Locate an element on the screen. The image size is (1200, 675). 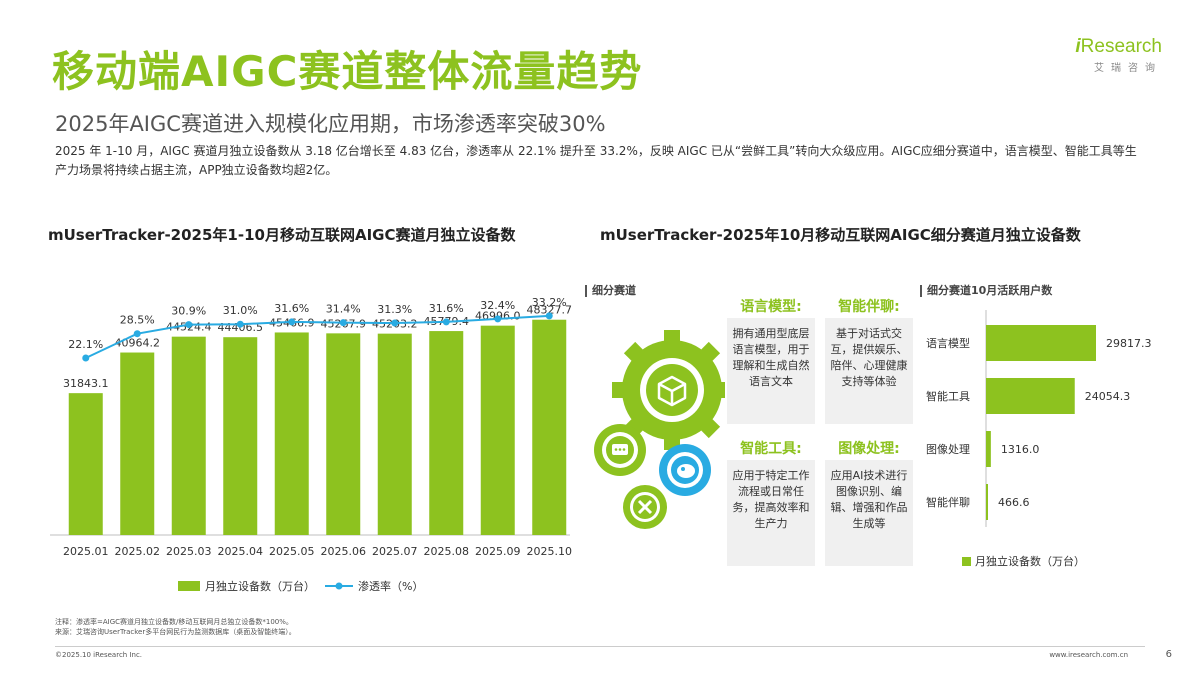
segment-title-smart-tools: 智能工具: is located at coordinates (771, 449).